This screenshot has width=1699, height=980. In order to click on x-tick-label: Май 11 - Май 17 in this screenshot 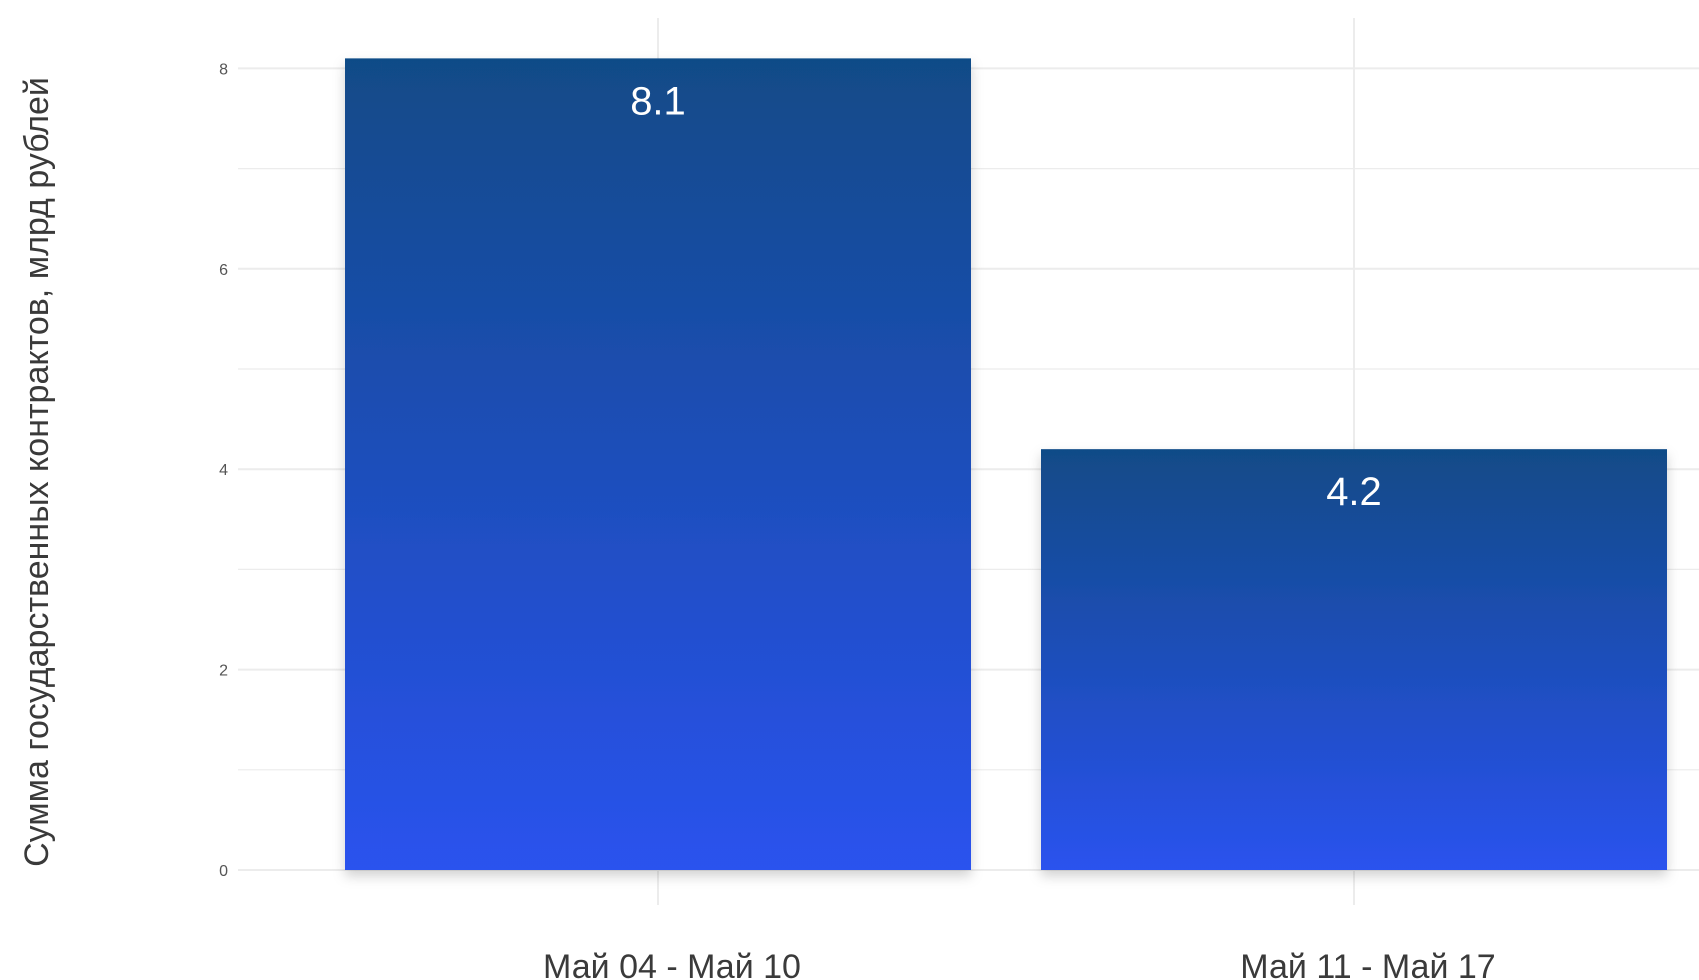, I will do `click(1367, 964)`.